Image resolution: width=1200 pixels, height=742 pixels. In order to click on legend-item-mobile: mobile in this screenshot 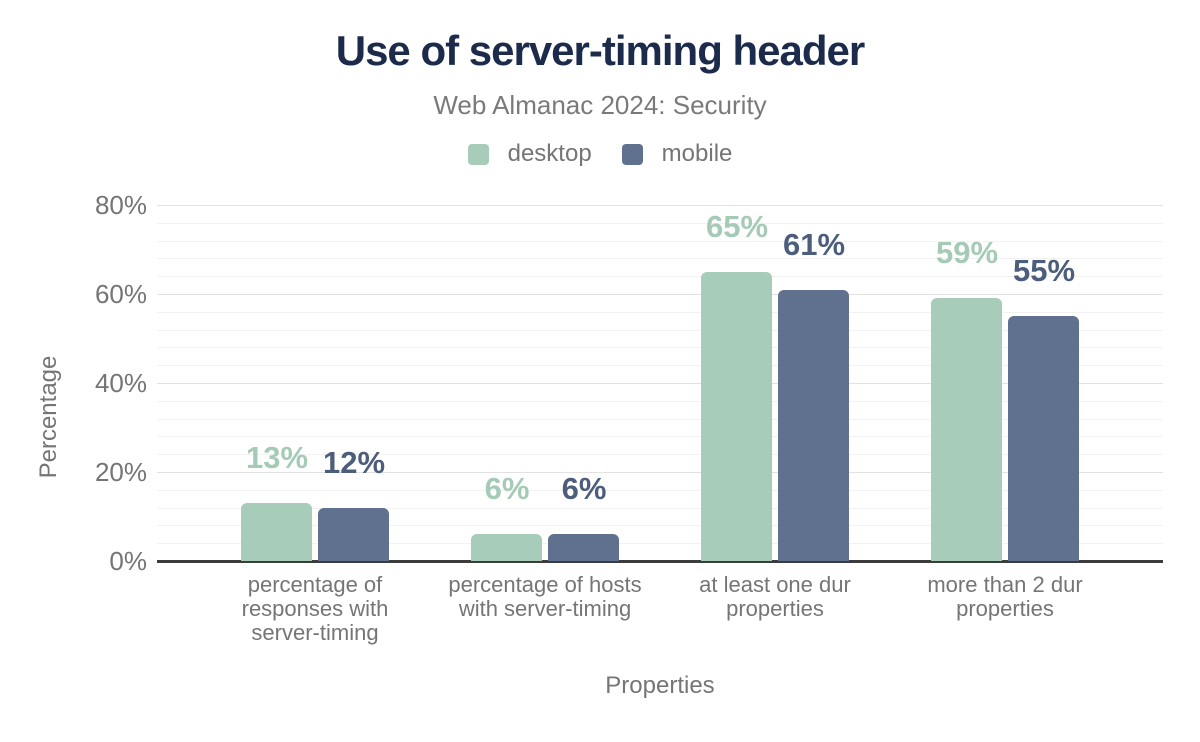, I will do `click(677, 154)`.